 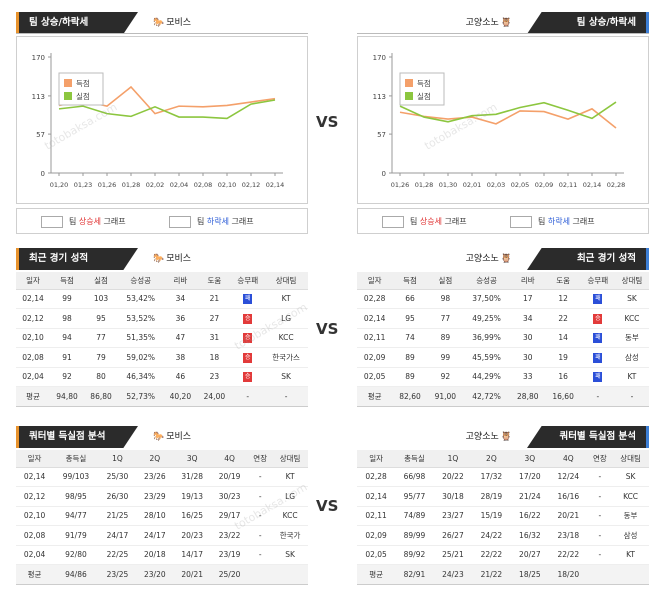 What do you see at coordinates (400, 185) in the screenshot?
I see `x-tick-label: 01,26` at bounding box center [400, 185].